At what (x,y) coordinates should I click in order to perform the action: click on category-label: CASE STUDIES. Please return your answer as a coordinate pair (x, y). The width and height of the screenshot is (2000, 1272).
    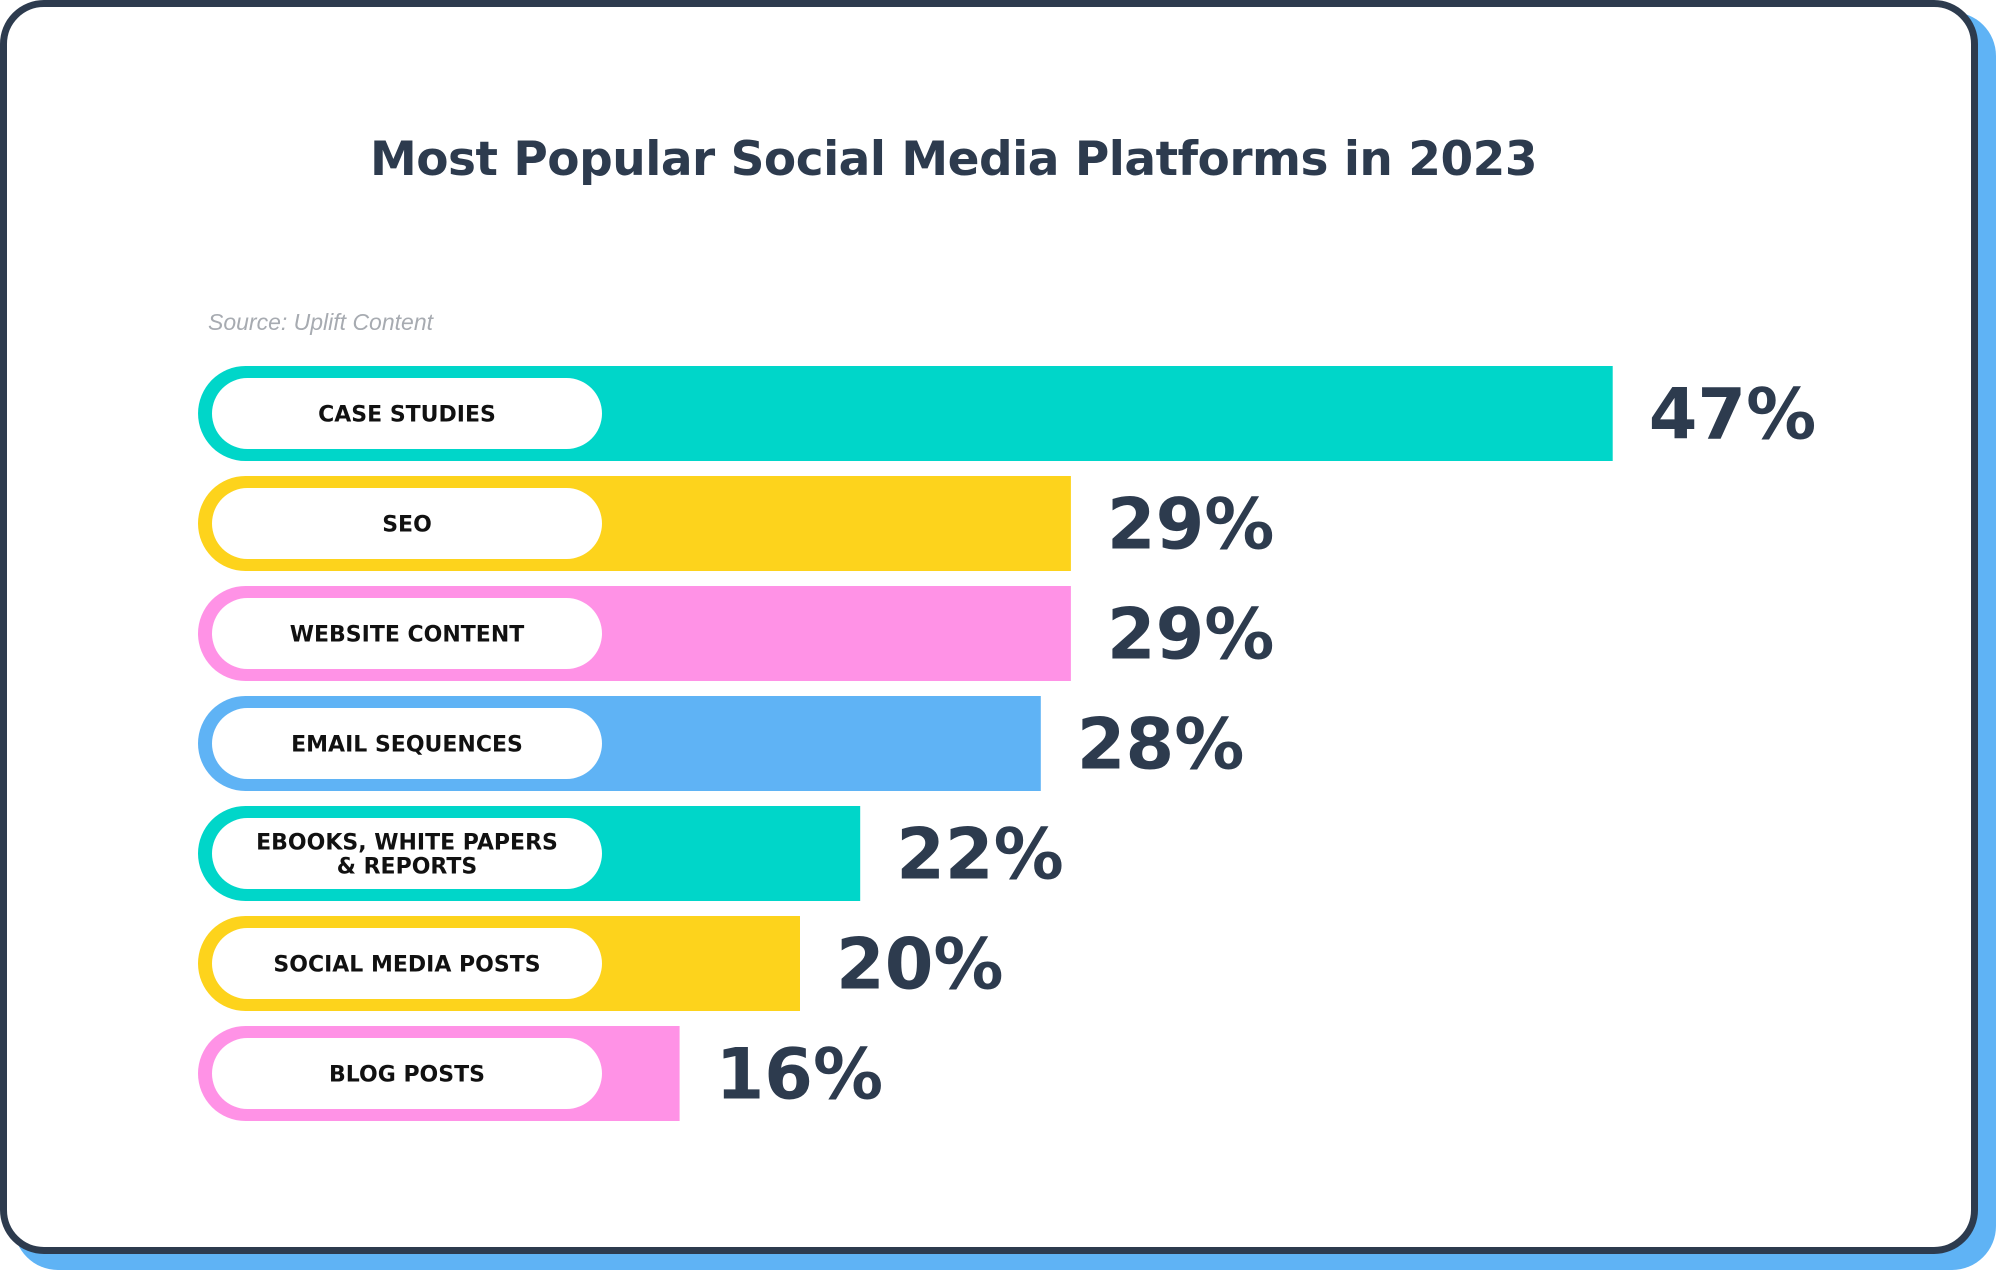
    Looking at the image, I should click on (407, 415).